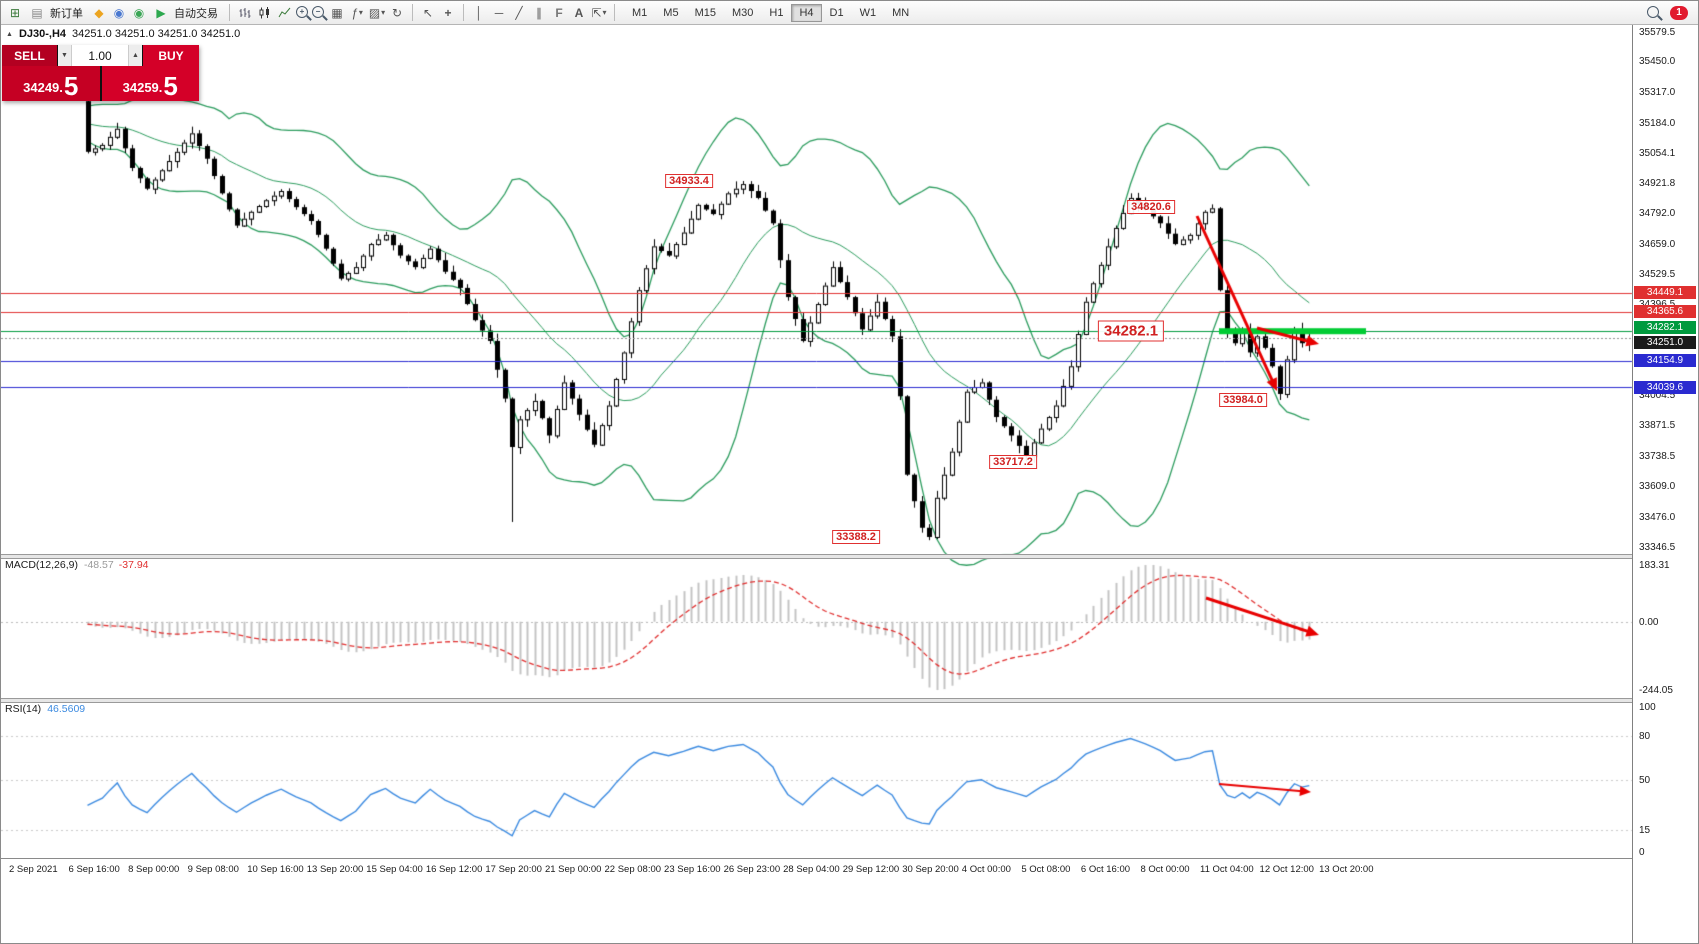 Image resolution: width=1699 pixels, height=944 pixels. Describe the element at coordinates (139, 12) in the screenshot. I see `codebase-icon: ◉` at that location.